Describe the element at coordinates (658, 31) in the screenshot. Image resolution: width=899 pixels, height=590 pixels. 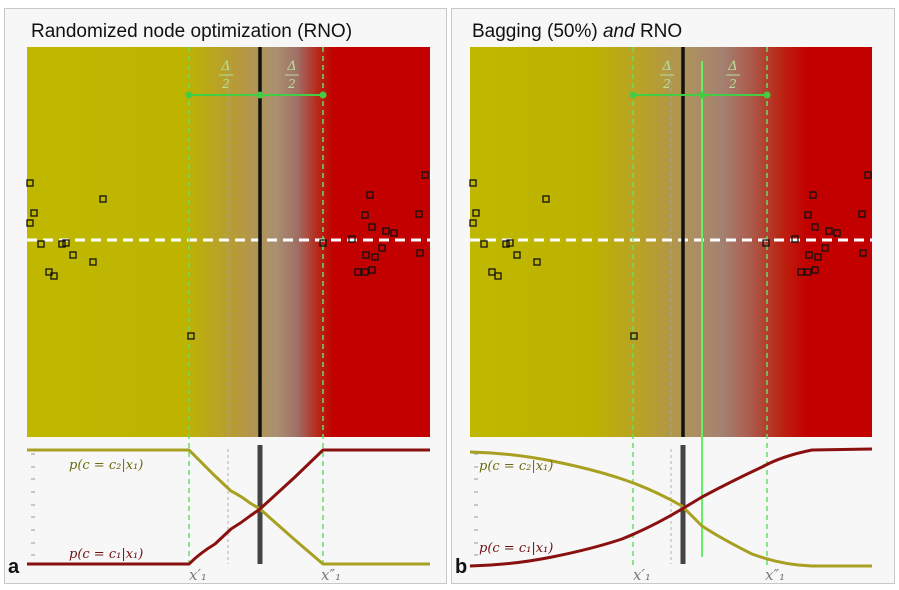
I see `title-part-3: RNO` at that location.